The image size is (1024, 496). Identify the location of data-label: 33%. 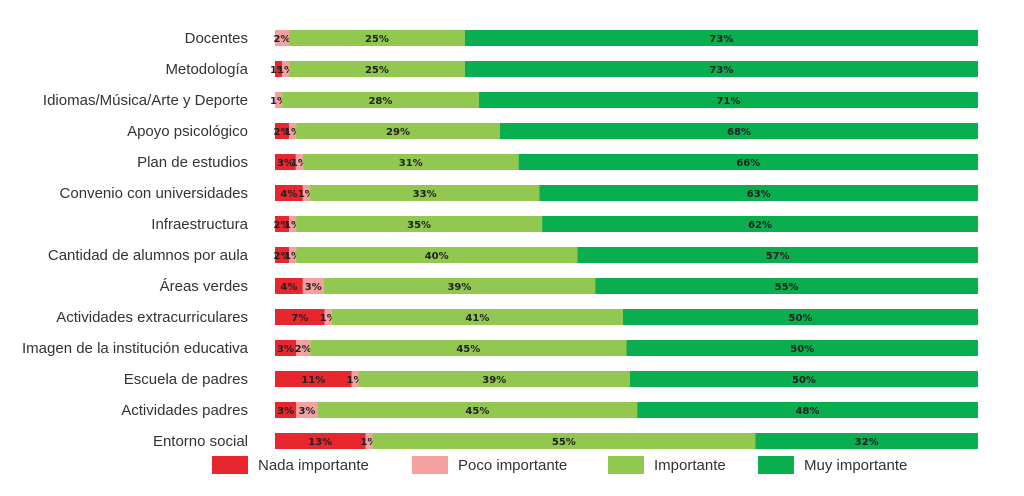
(425, 194).